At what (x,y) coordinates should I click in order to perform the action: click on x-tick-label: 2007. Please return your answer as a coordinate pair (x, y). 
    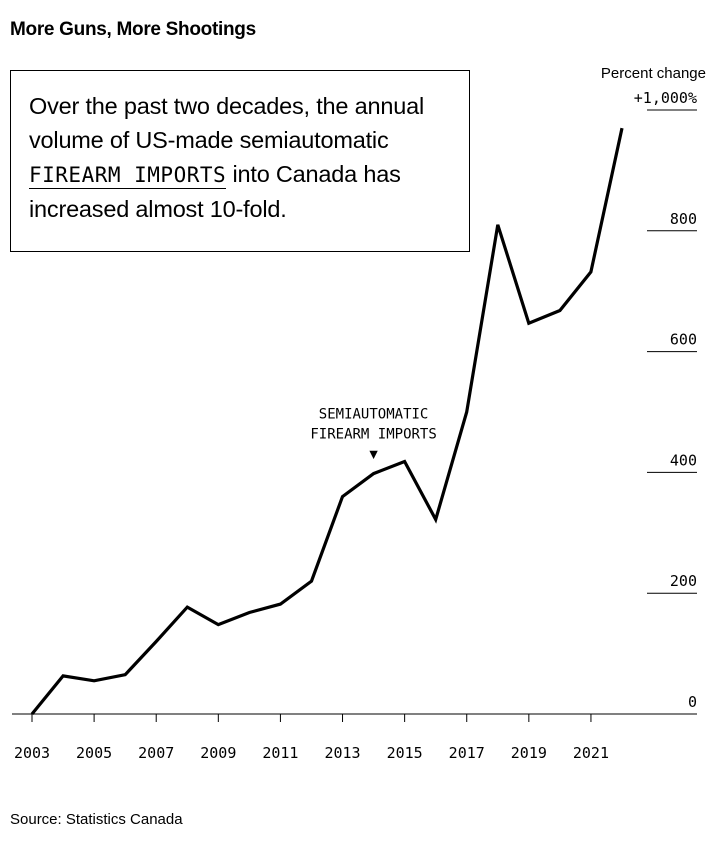
    Looking at the image, I should click on (156, 753).